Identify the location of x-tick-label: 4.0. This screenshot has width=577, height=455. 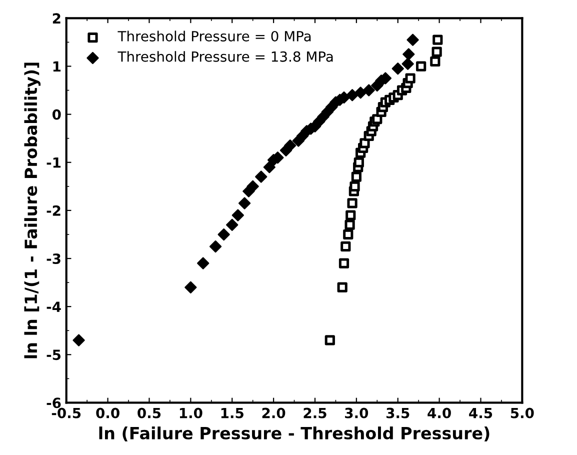
(439, 413).